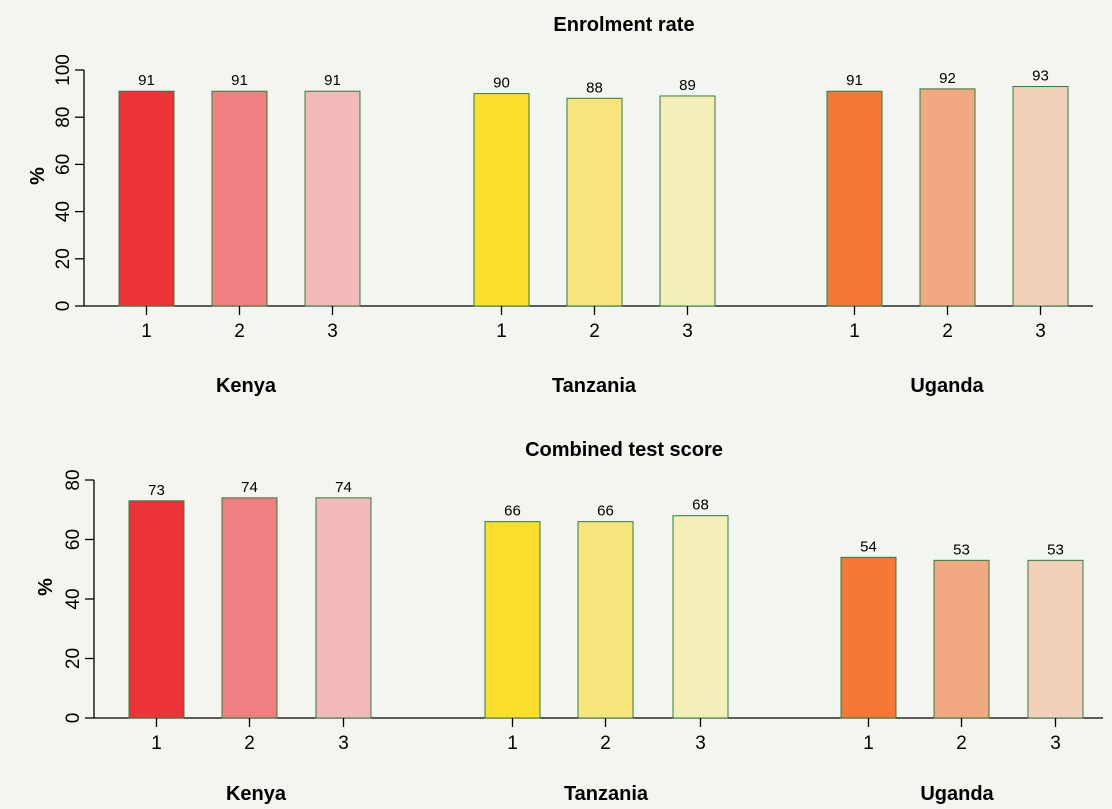  What do you see at coordinates (700, 505) in the screenshot?
I see `data-label: 68` at bounding box center [700, 505].